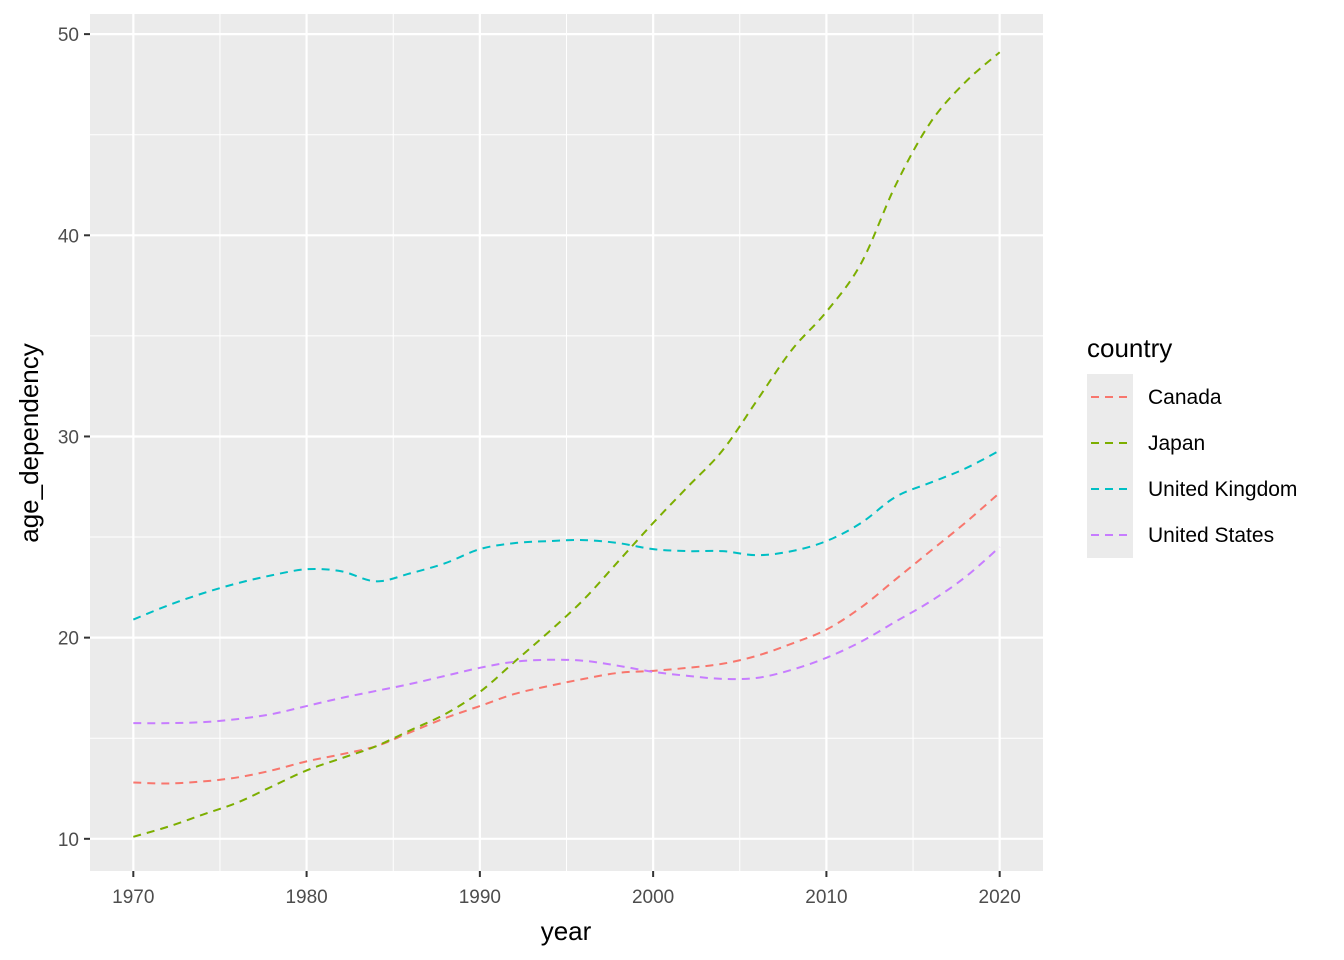 The width and height of the screenshot is (1344, 960). I want to click on y-axis-title: age_dependency, so click(29, 443).